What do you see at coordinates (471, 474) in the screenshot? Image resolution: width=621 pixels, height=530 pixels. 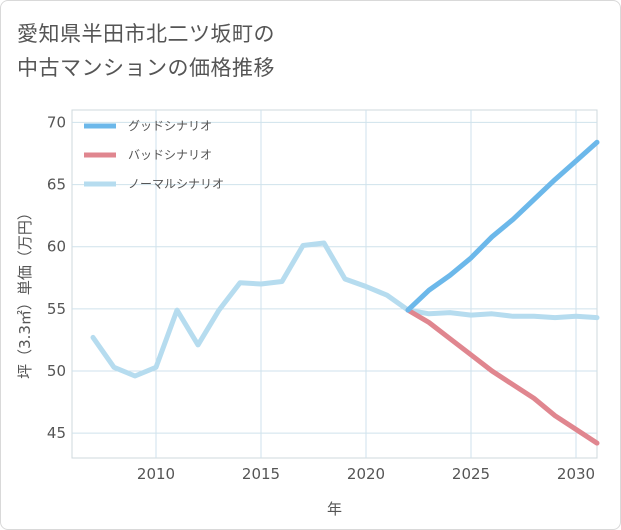 I see `x-tick-label-2025: 2025` at bounding box center [471, 474].